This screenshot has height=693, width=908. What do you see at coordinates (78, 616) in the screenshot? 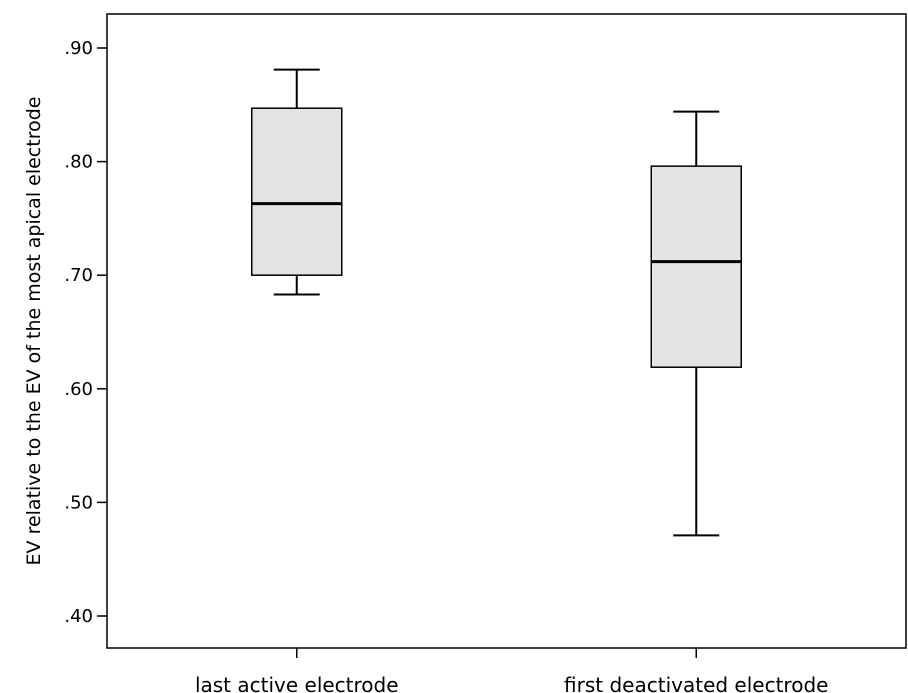
I see `y-tick-label: .40` at bounding box center [78, 616].